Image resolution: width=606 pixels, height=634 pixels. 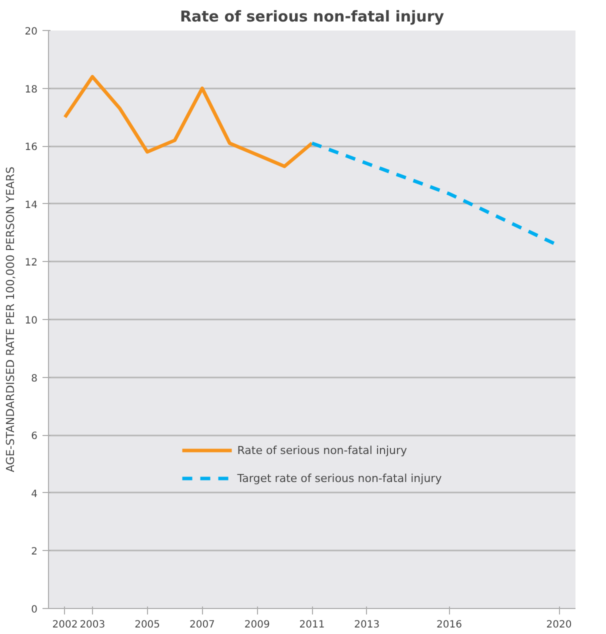 I want to click on x-tick-label: 2011, so click(x=312, y=625).